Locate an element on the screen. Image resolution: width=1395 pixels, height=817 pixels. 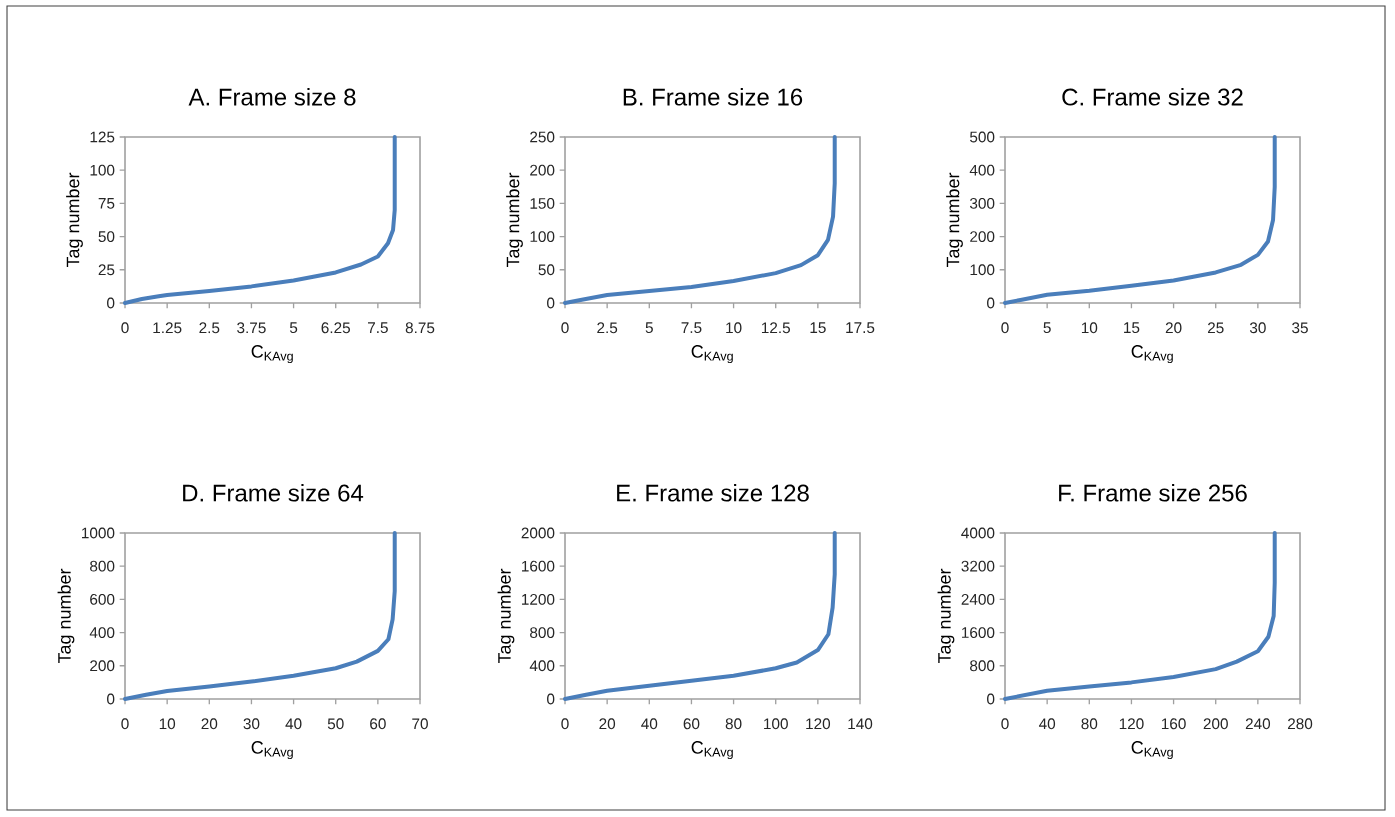
x-tick-label: 25 is located at coordinates (1215, 328).